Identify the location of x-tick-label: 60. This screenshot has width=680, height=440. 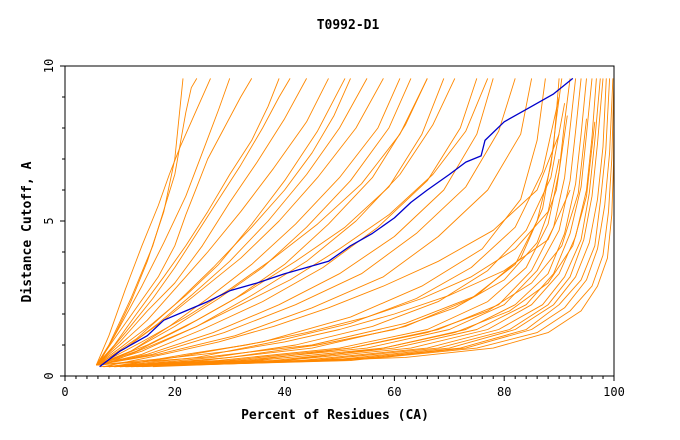
(394, 392).